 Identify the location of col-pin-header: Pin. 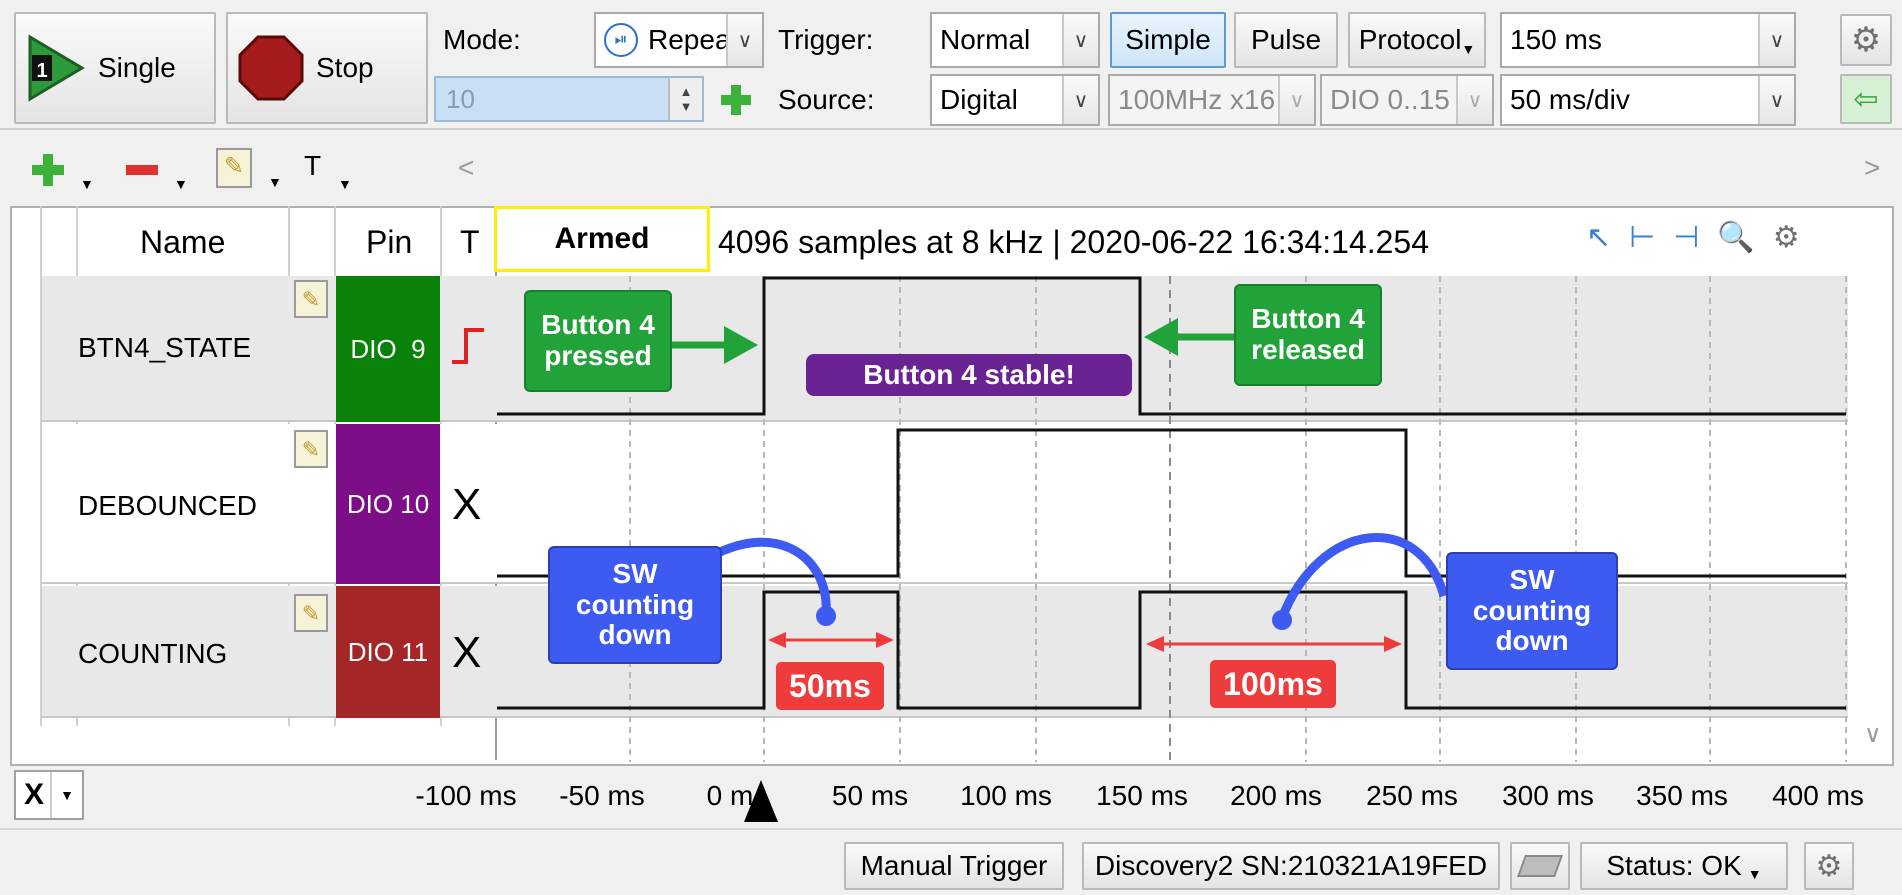
(389, 242).